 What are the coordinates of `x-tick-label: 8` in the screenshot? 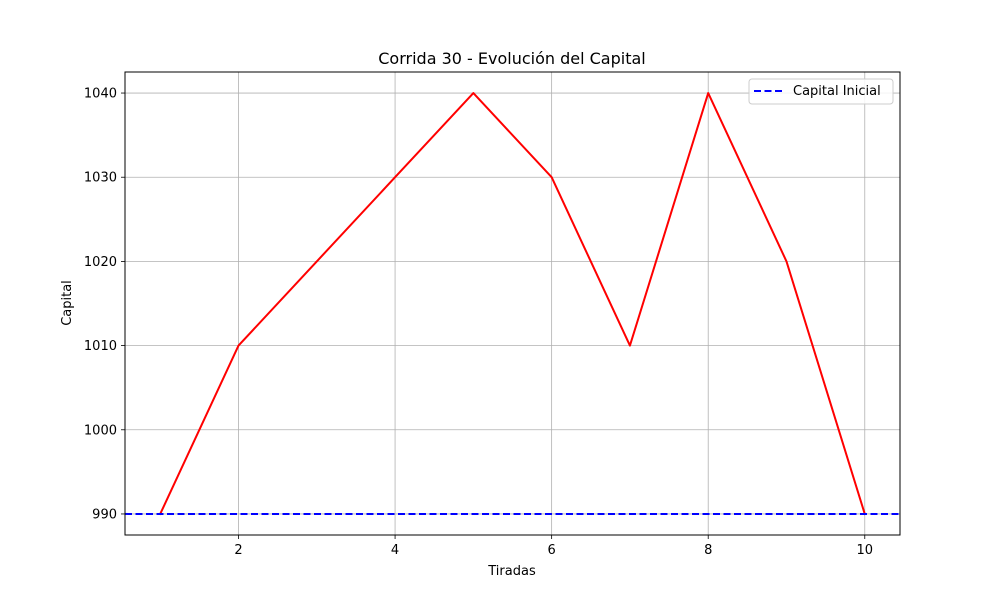 It's located at (708, 550).